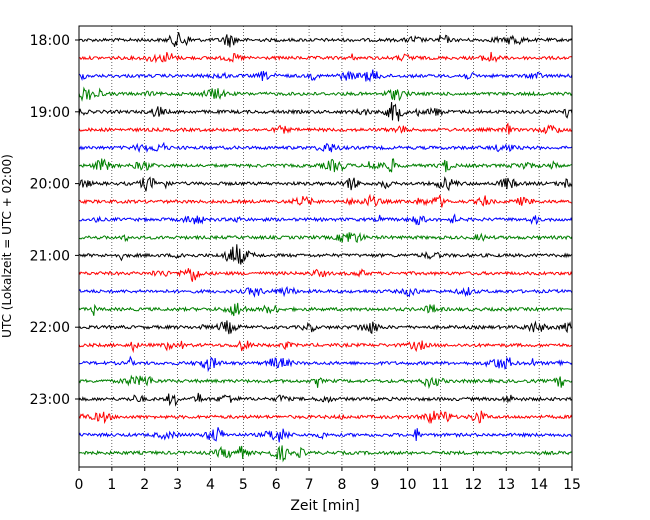 Image resolution: width=650 pixels, height=520 pixels. I want to click on x-tick-label-3: 3, so click(177, 485).